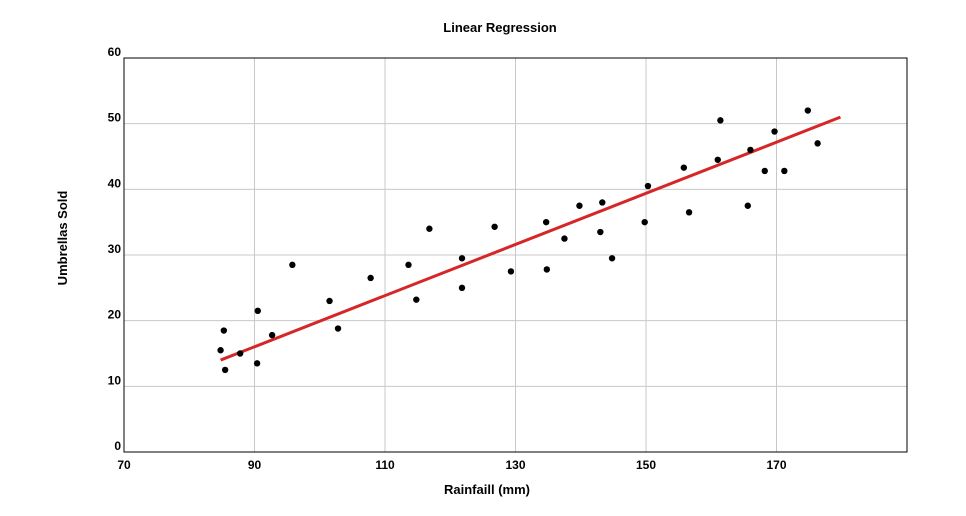  What do you see at coordinates (255, 465) in the screenshot?
I see `x-tick-label: 90` at bounding box center [255, 465].